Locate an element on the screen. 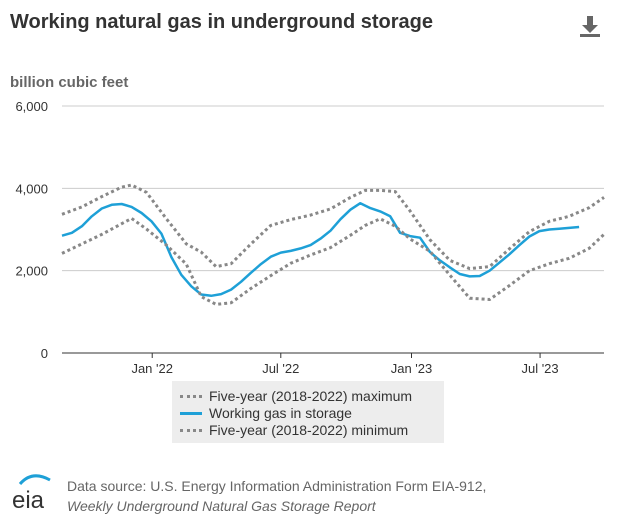  legend-item-min: Five-year (2018-2022) minimum is located at coordinates (294, 430).